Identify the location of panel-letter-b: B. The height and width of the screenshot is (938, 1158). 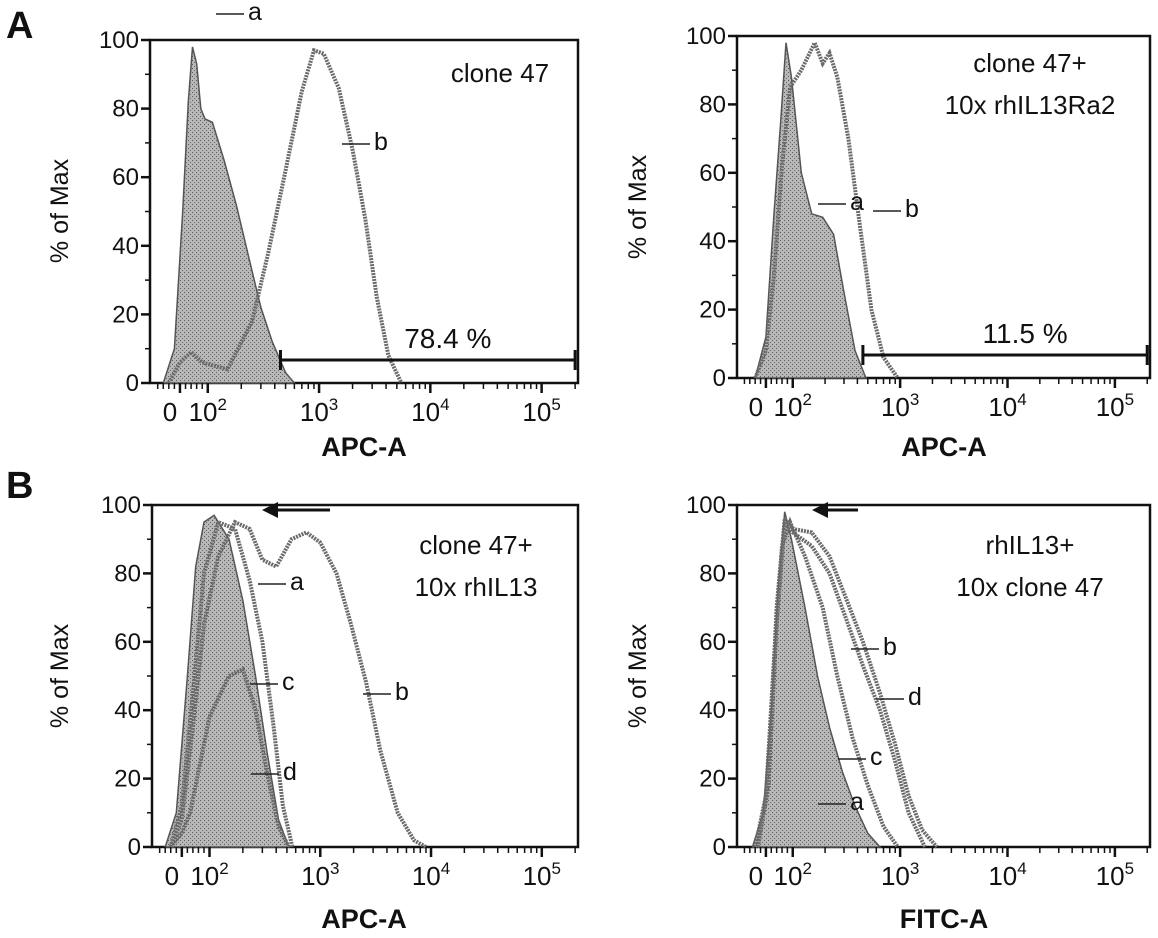
(19, 486).